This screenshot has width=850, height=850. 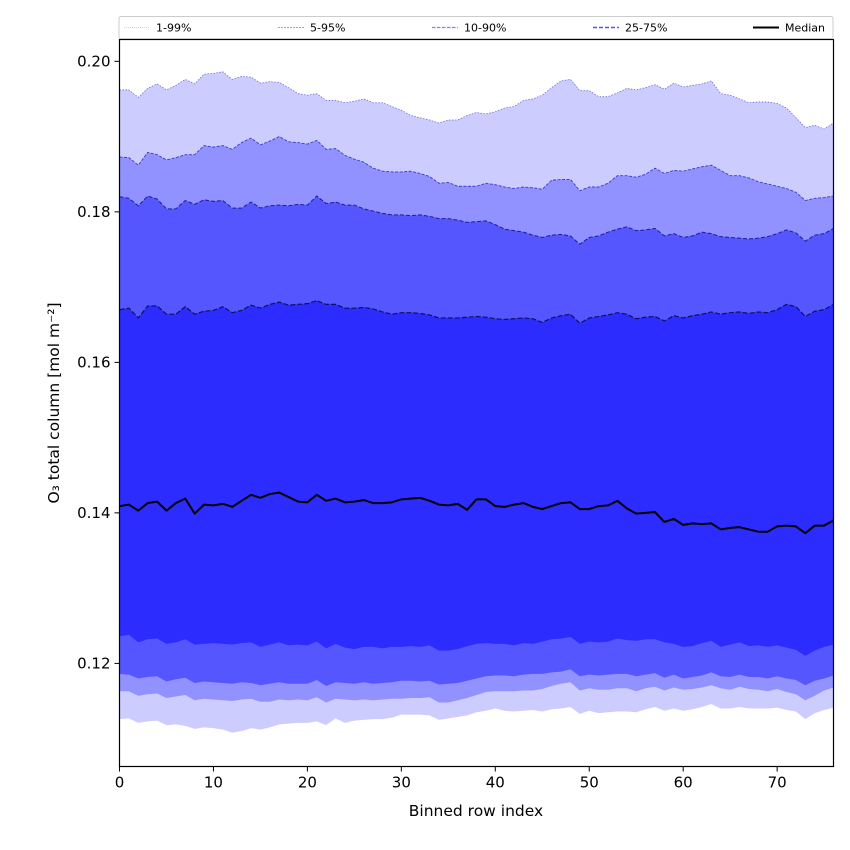 What do you see at coordinates (93, 212) in the screenshot?
I see `y-tick-label: 0.18` at bounding box center [93, 212].